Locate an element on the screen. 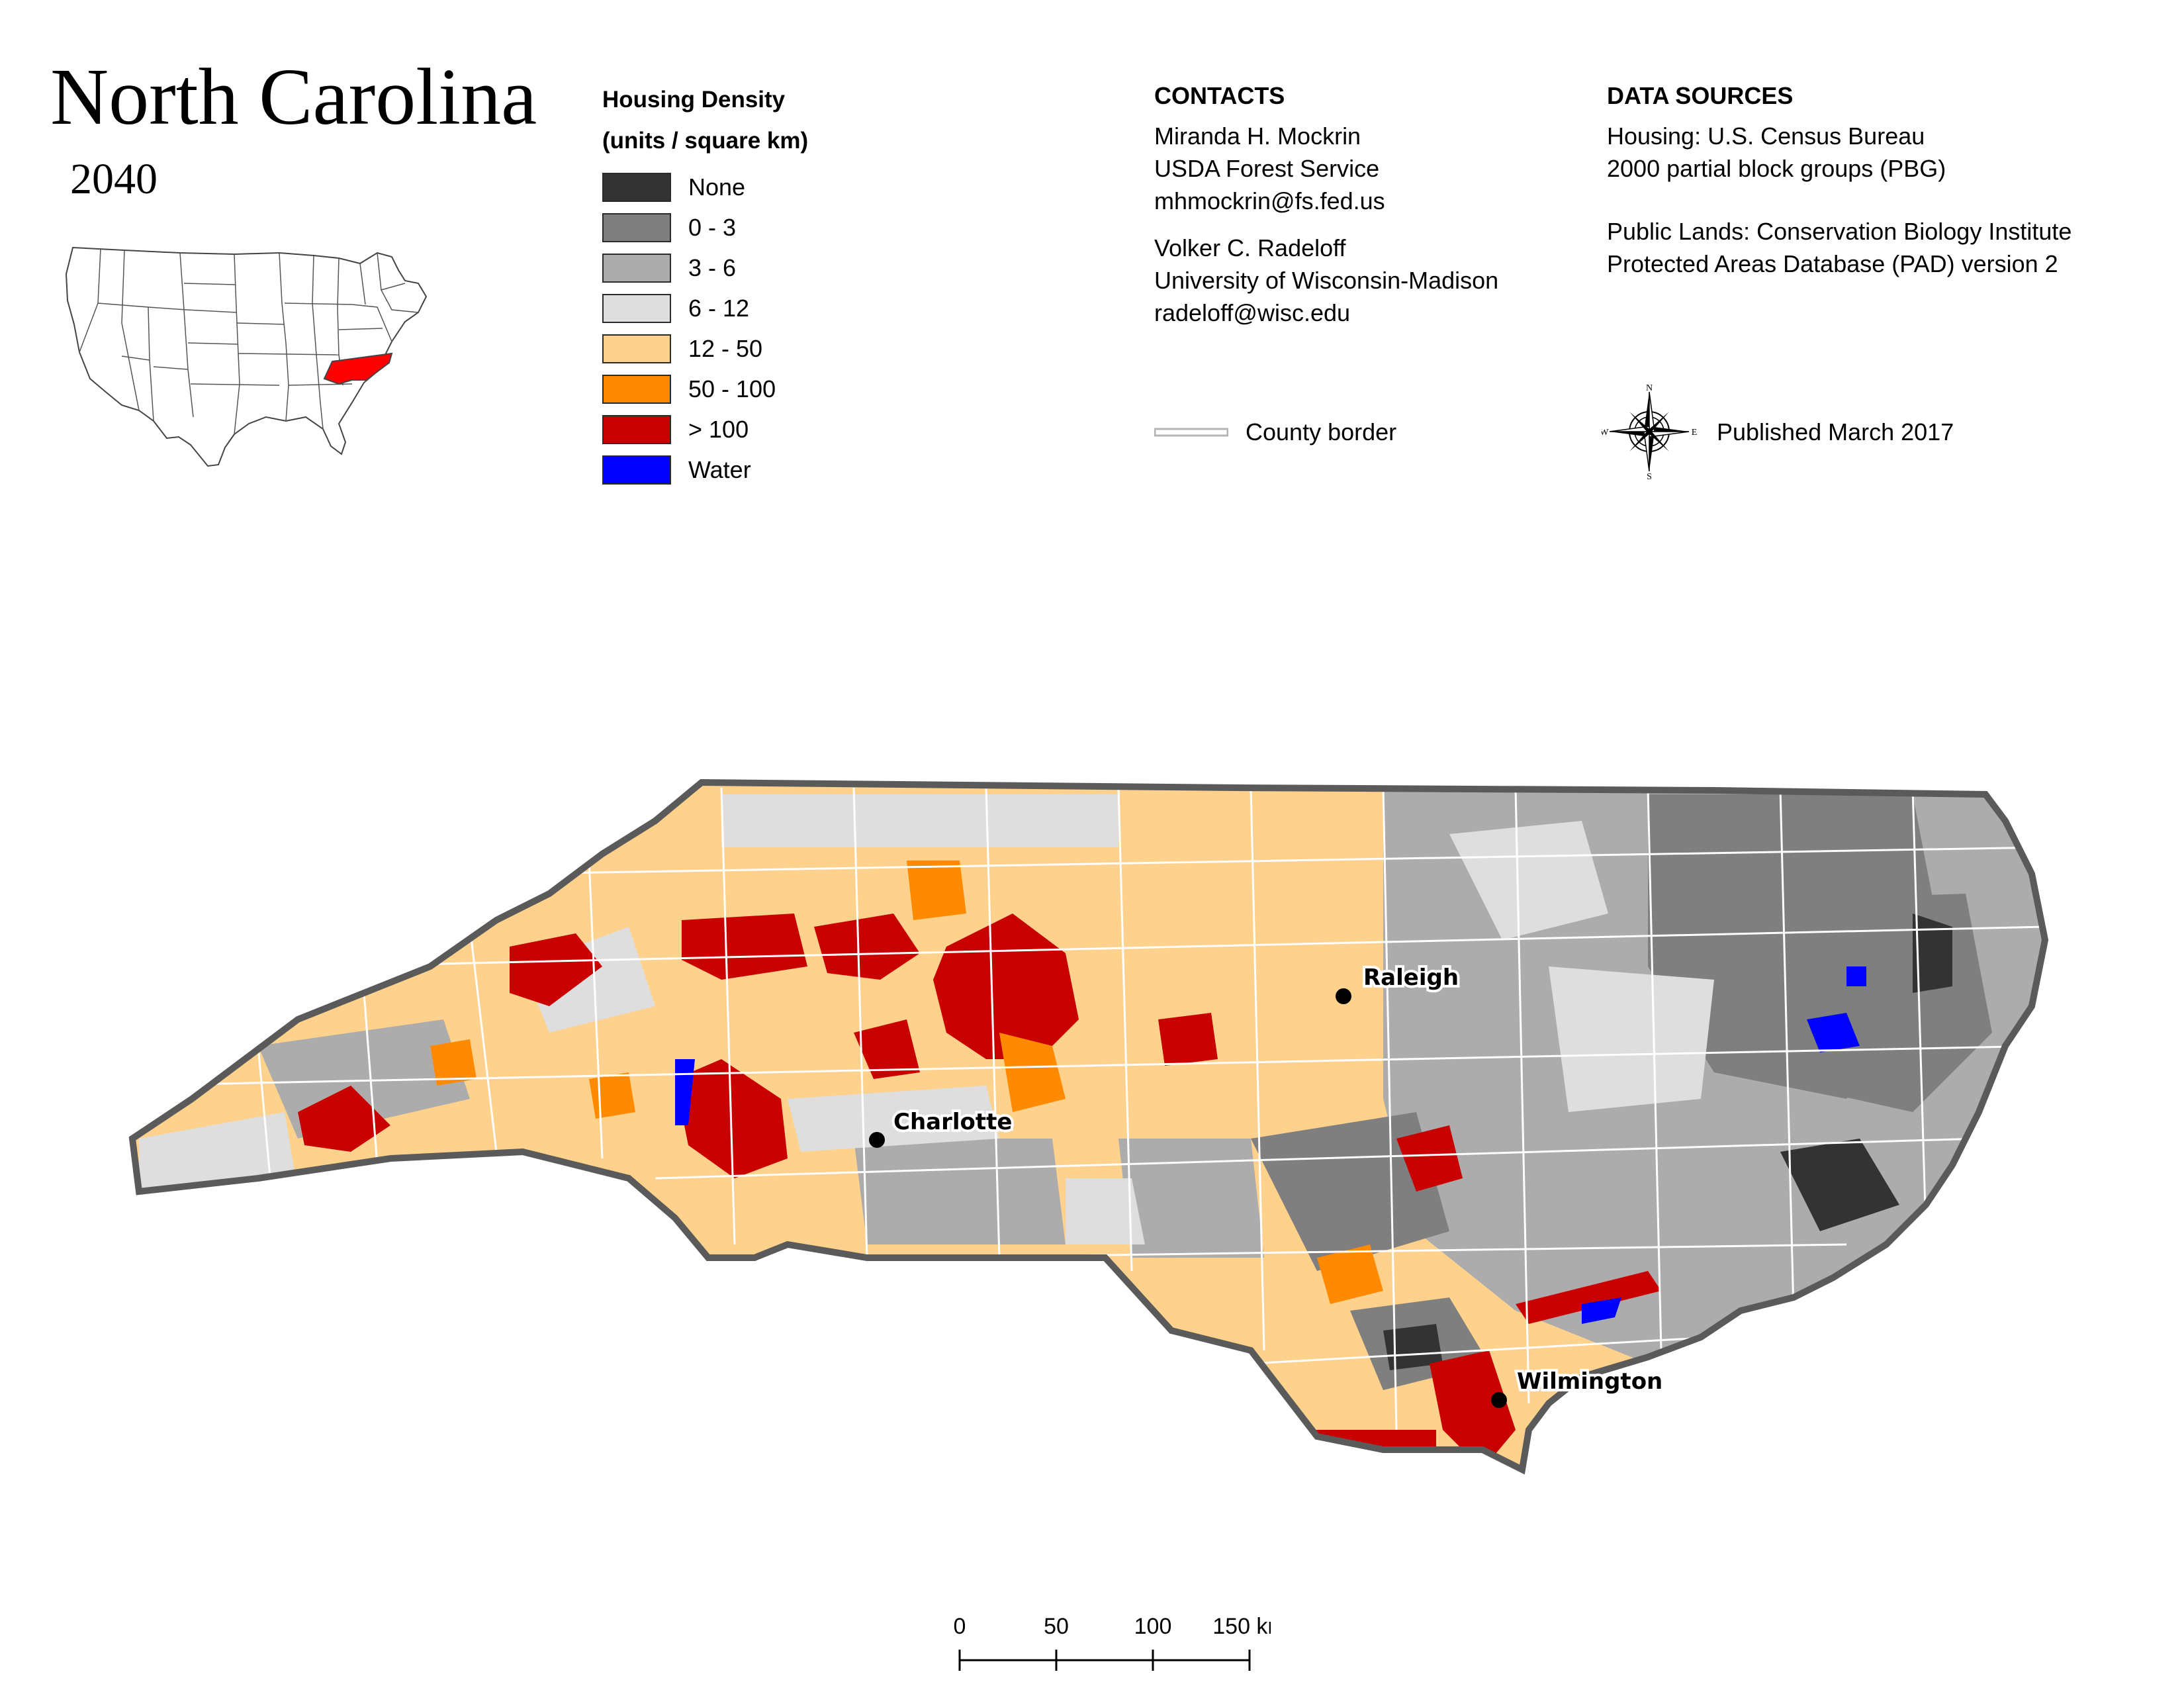 The height and width of the screenshot is (1688, 2184). wilmington-label: Wilmington is located at coordinates (1590, 1381).